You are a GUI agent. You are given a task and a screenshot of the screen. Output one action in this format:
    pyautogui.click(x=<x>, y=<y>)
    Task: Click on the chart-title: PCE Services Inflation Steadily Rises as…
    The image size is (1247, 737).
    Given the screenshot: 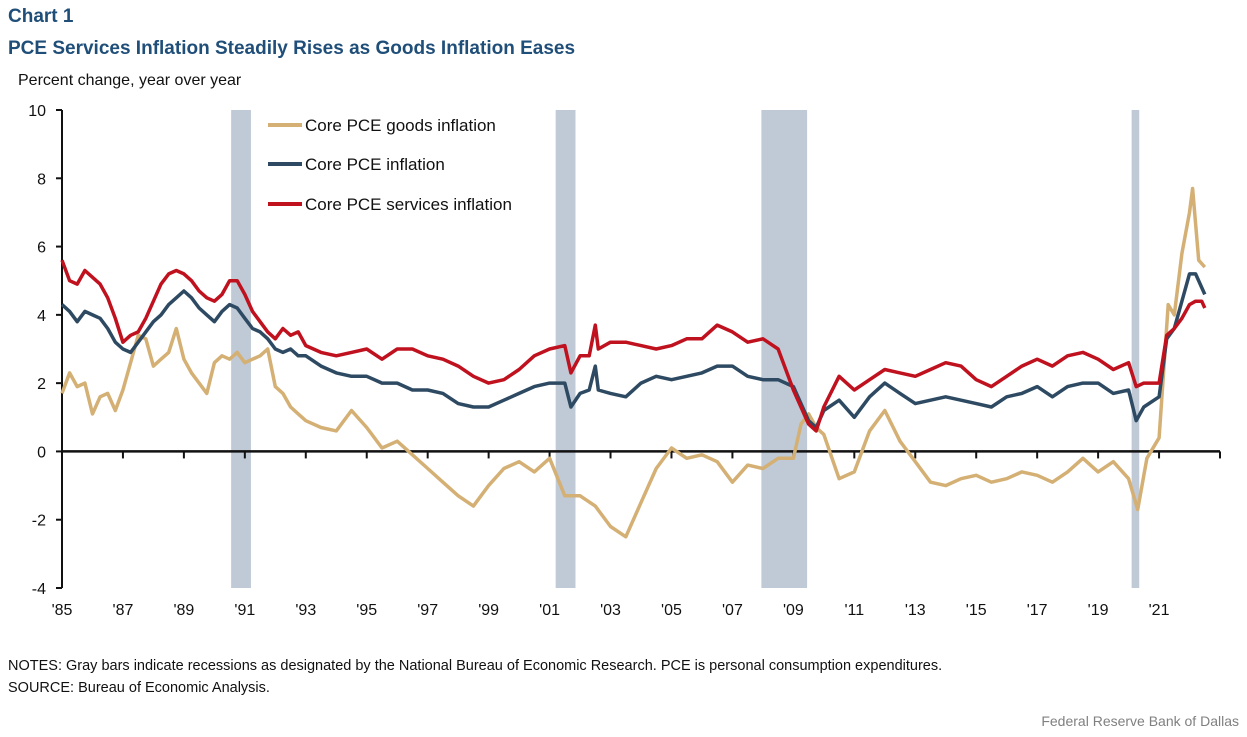 What is the action you would take?
    pyautogui.click(x=292, y=48)
    